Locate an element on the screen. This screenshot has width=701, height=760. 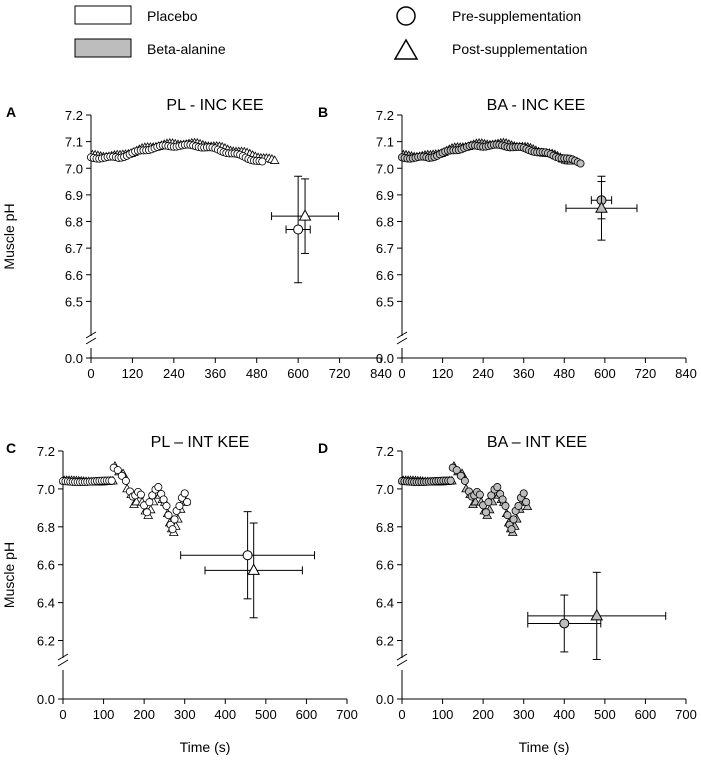
y-tick-label: 6.7 is located at coordinates (385, 248).